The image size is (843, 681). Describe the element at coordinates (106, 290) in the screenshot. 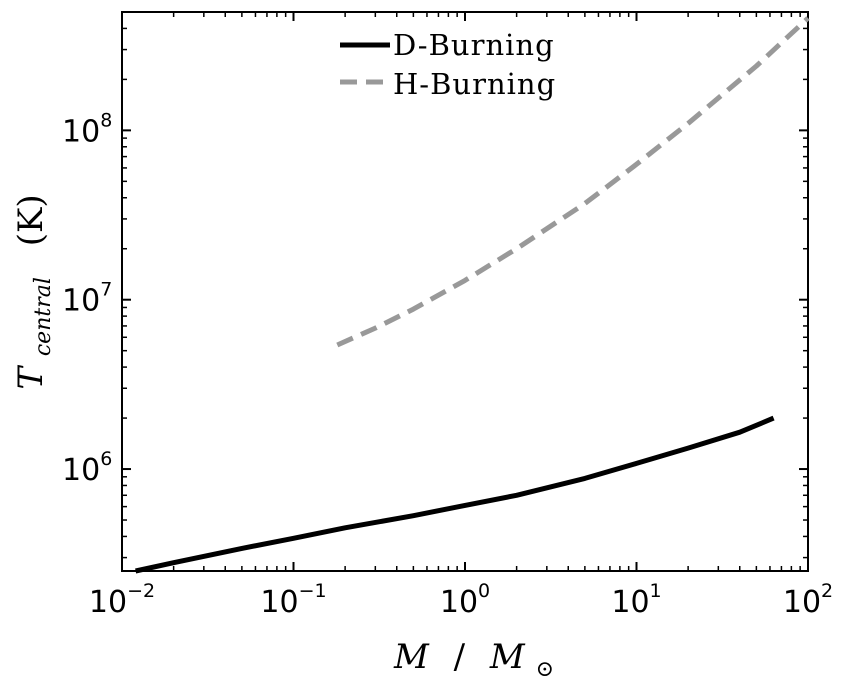

I see `y-tick-exponent: 7` at that location.